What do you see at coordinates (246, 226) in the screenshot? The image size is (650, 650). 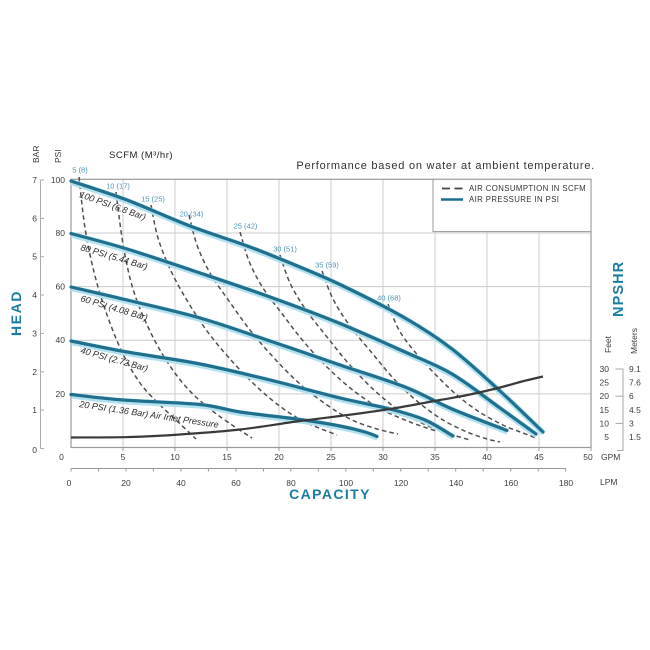 I see `svg-text: 25 (42)` at bounding box center [246, 226].